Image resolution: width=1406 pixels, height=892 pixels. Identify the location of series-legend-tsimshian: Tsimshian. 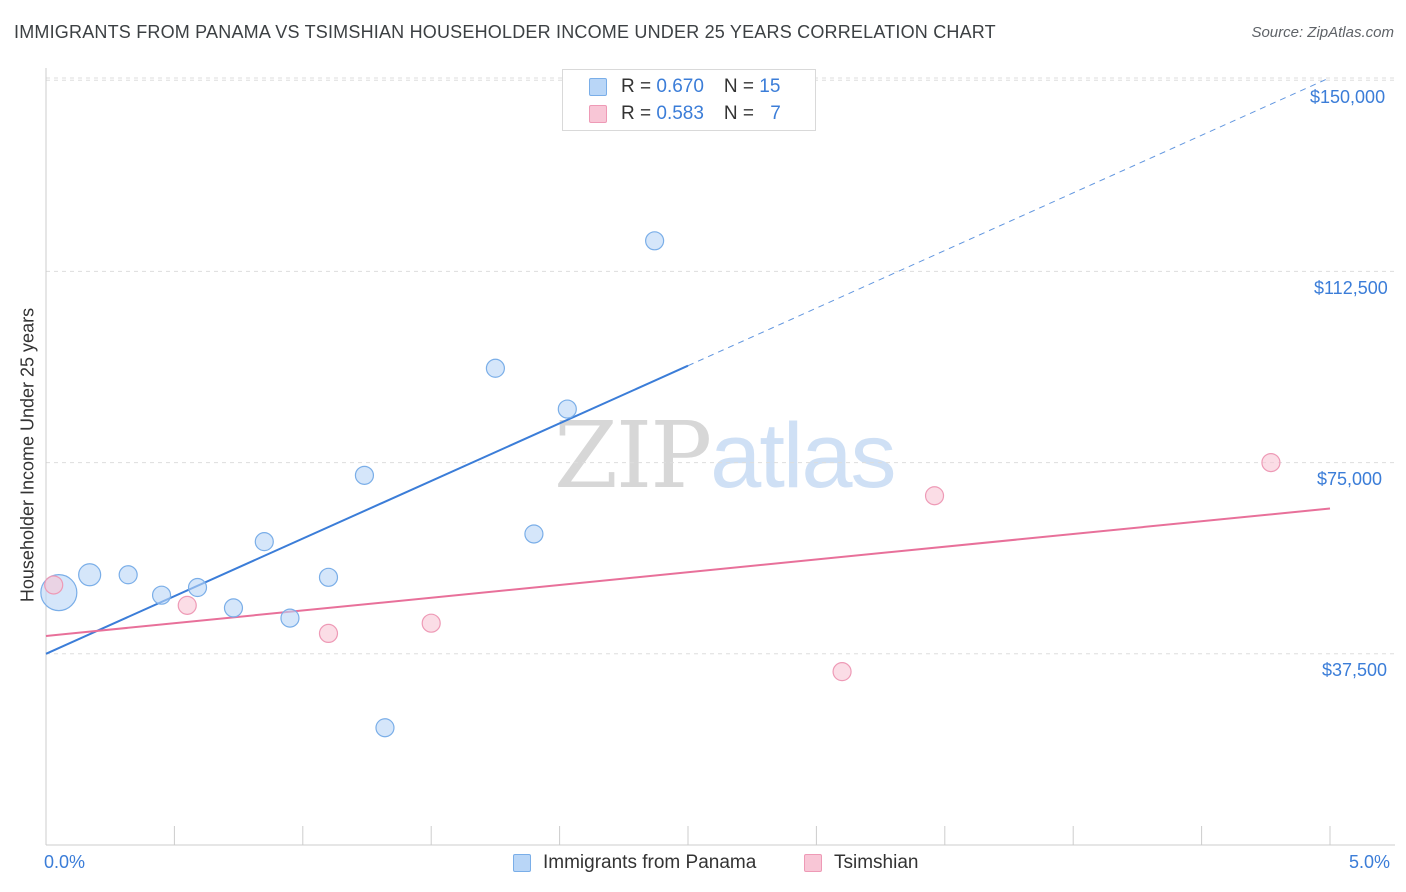
(861, 863).